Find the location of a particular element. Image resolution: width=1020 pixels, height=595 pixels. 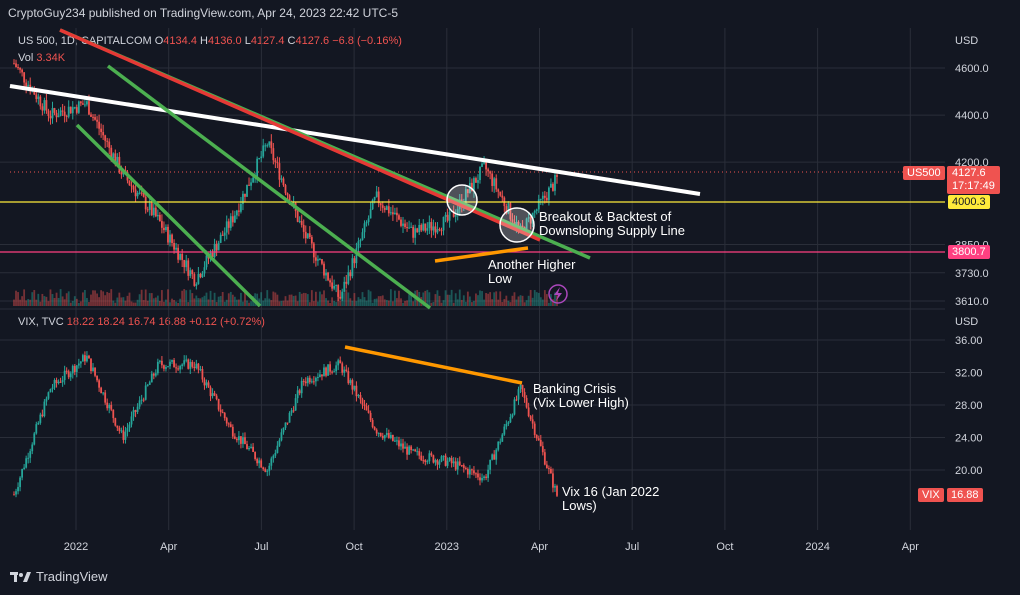

annotation-banking-crisis: Banking Crisis (Vix Lower High) is located at coordinates (581, 395).